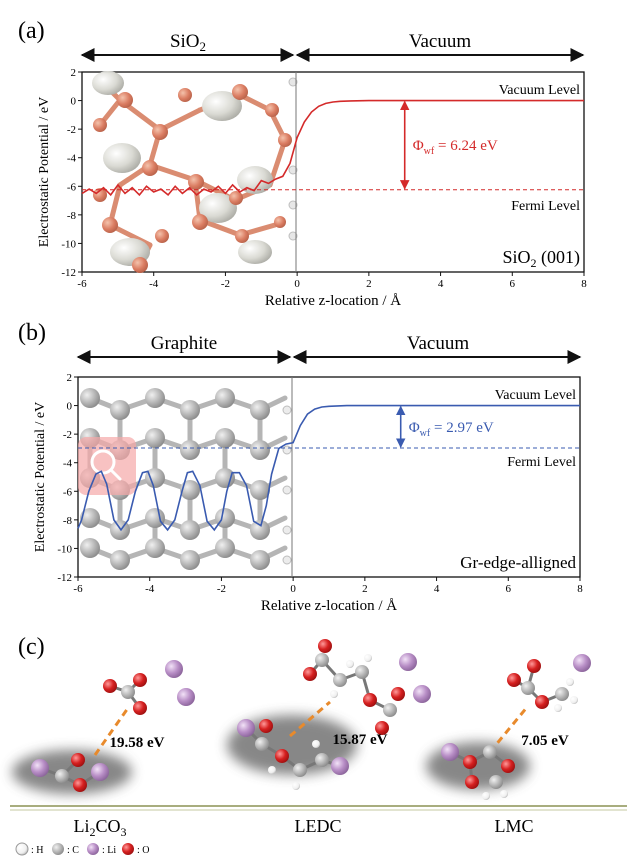 The width and height of the screenshot is (637, 863). I want to click on molecule-name-li2co3: Li2CO3, so click(99, 827).